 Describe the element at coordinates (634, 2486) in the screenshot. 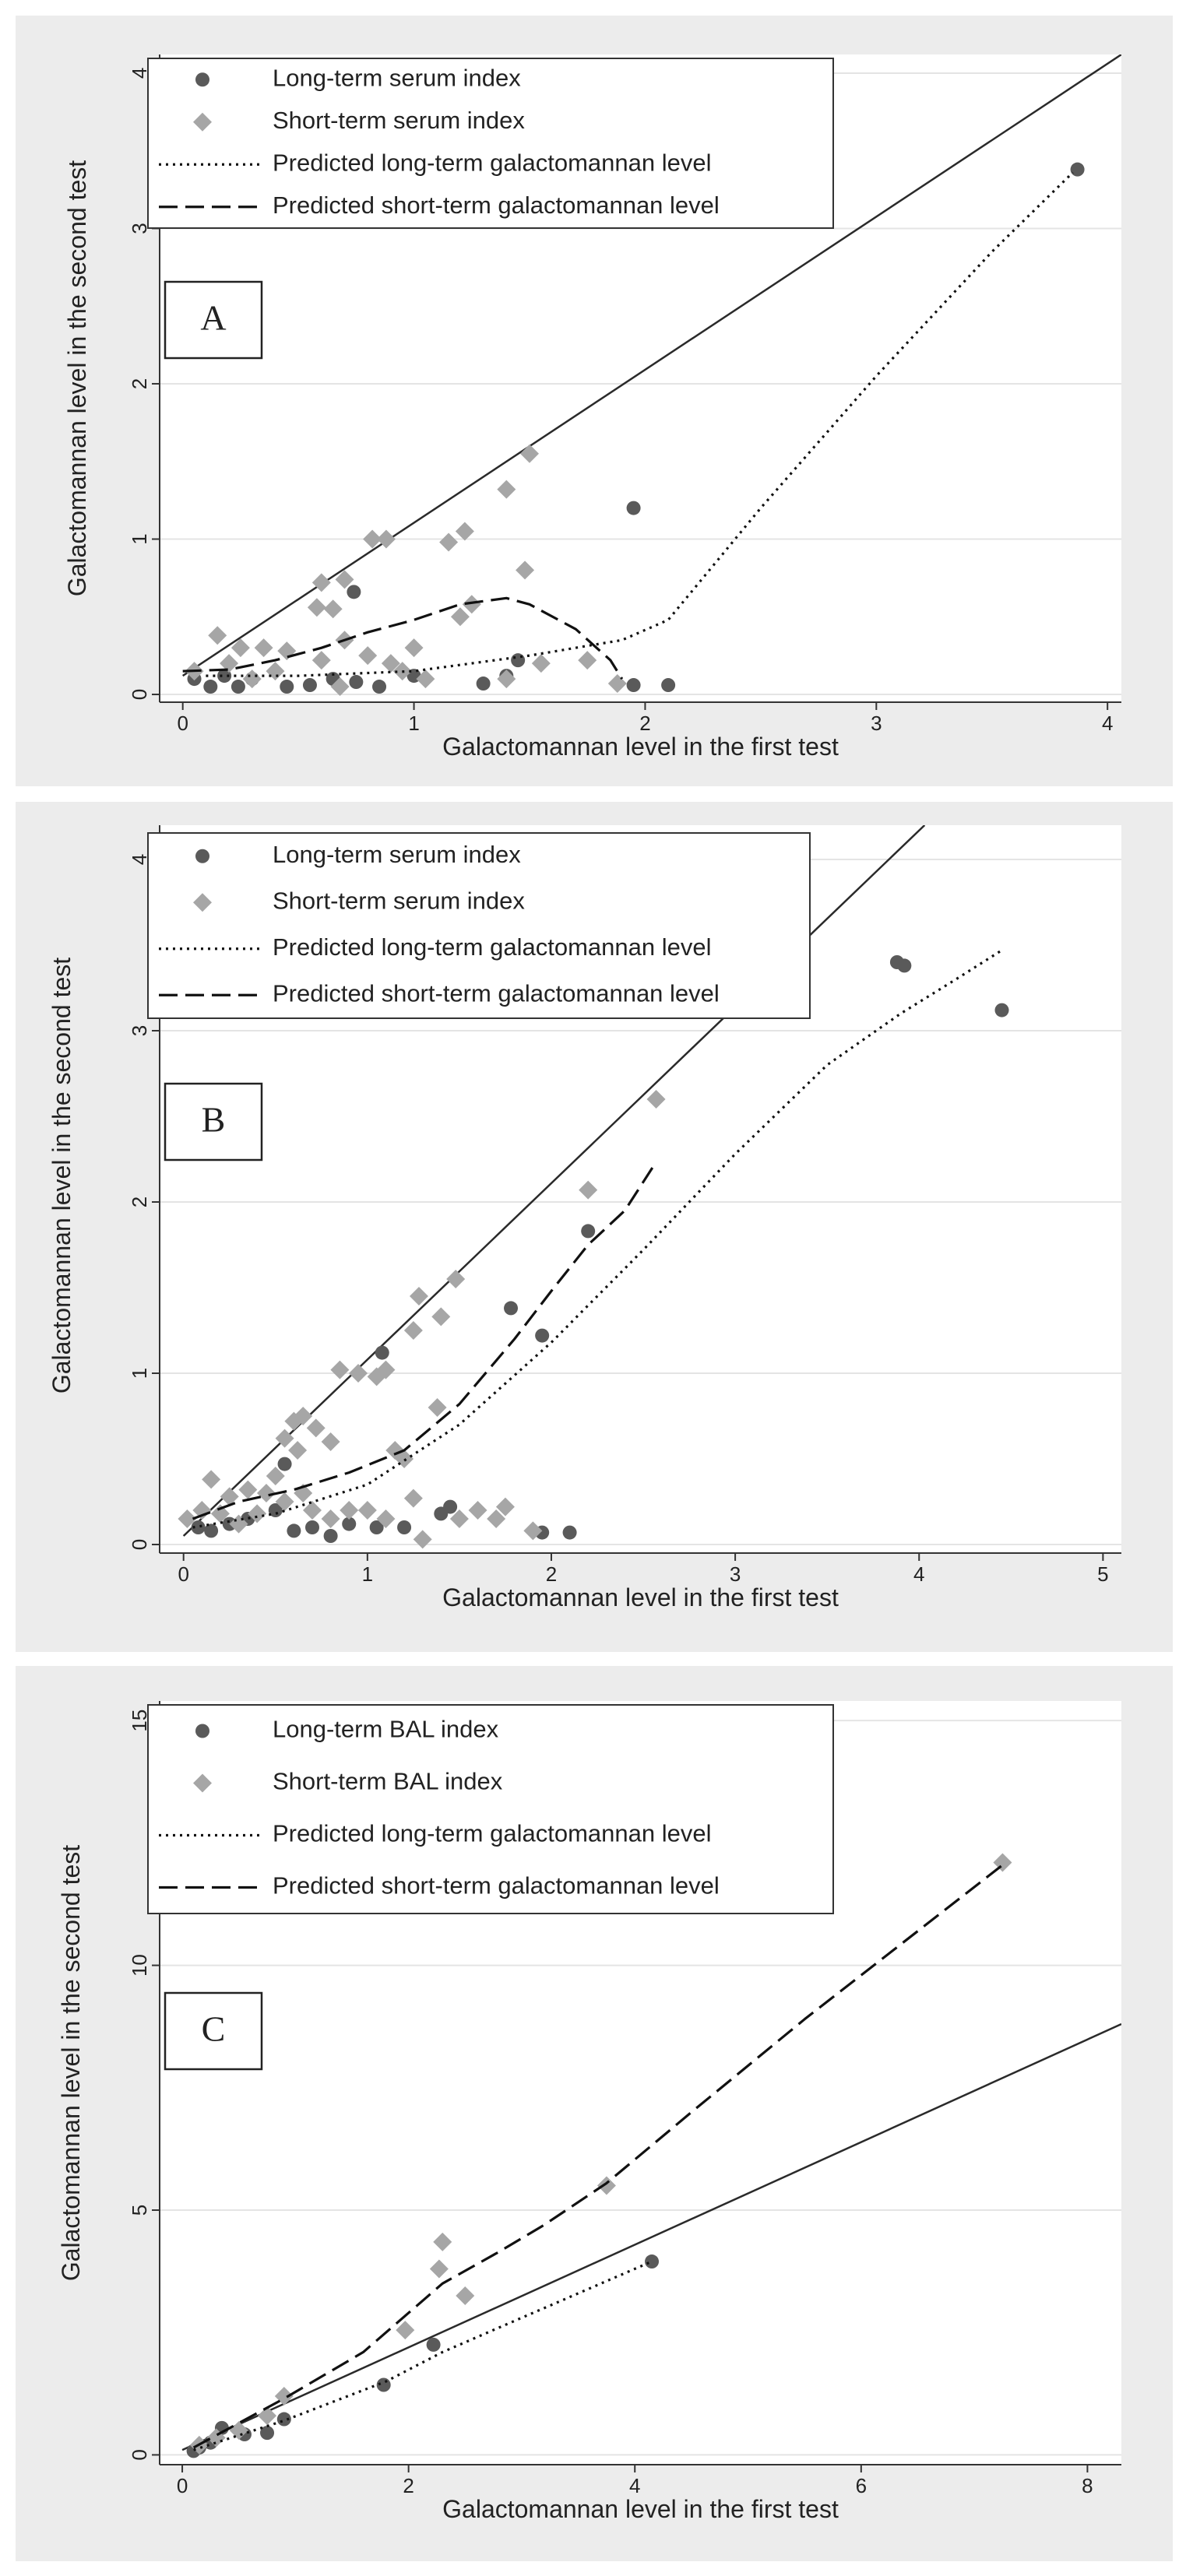

I see `x-tick-label: 4` at that location.